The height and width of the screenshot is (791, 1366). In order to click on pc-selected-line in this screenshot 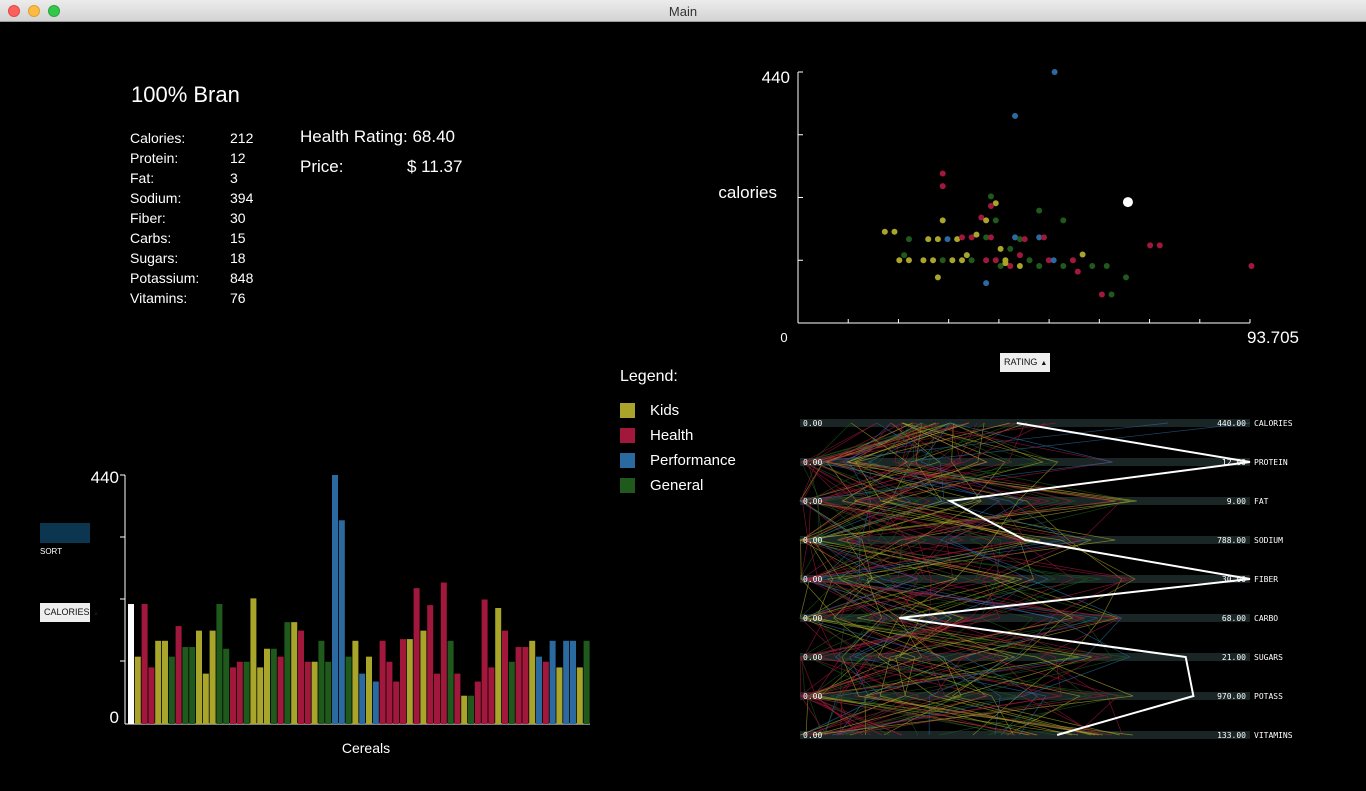, I will do `click(1075, 579)`.